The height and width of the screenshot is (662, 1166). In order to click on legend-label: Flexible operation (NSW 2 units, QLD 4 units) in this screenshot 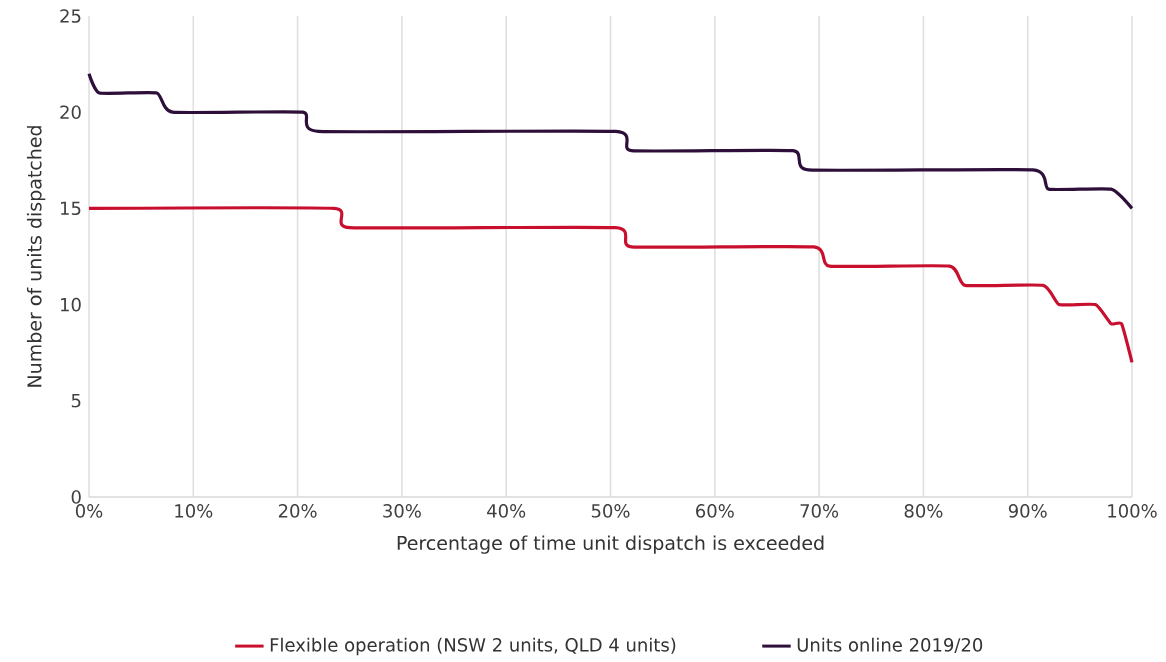, I will do `click(473, 646)`.